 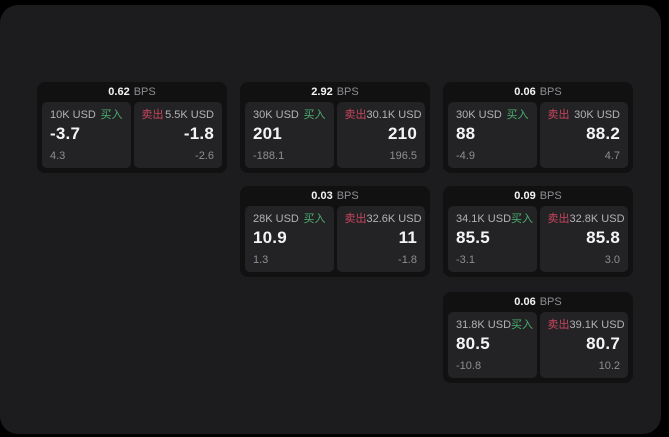 What do you see at coordinates (407, 237) in the screenshot?
I see `sell-price: 11` at bounding box center [407, 237].